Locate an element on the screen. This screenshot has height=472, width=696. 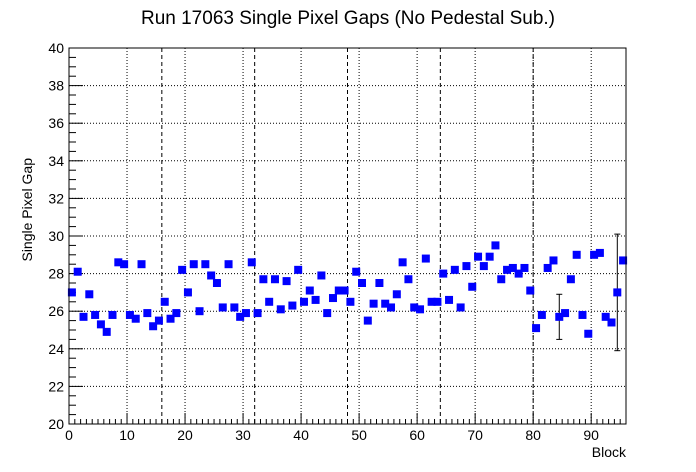
x-tick-label: 80 is located at coordinates (533, 435).